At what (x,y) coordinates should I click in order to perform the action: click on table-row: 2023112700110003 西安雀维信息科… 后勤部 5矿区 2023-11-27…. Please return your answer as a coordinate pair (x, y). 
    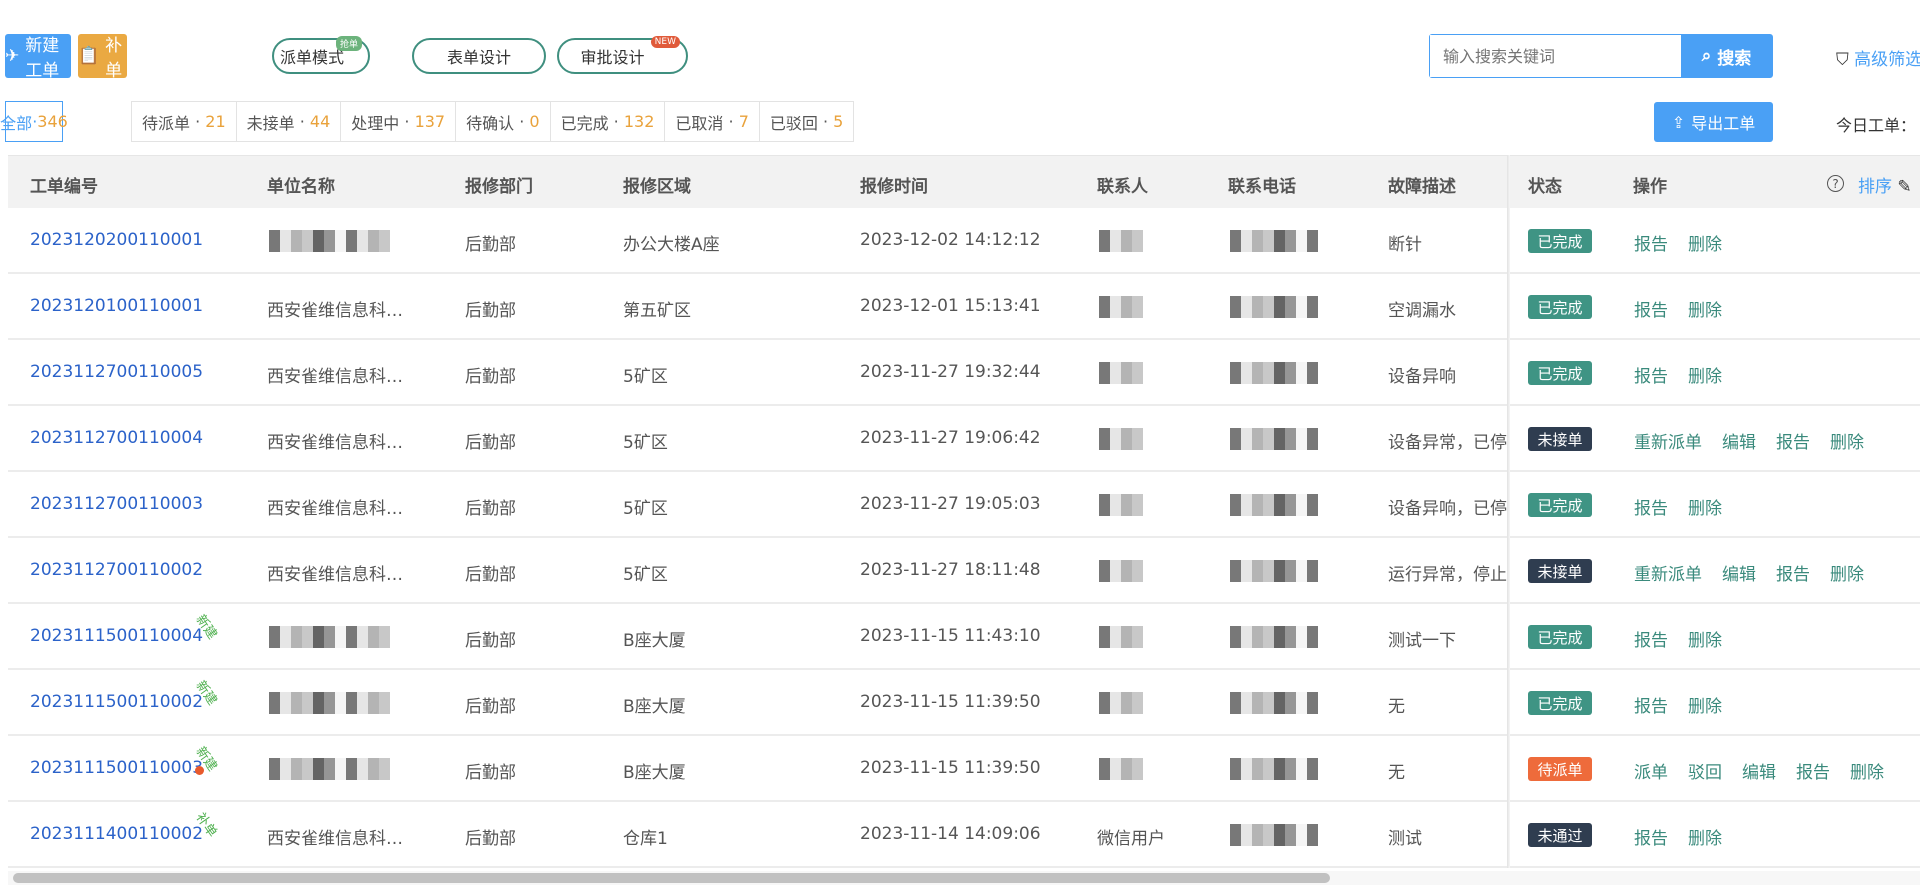
    Looking at the image, I should click on (964, 505).